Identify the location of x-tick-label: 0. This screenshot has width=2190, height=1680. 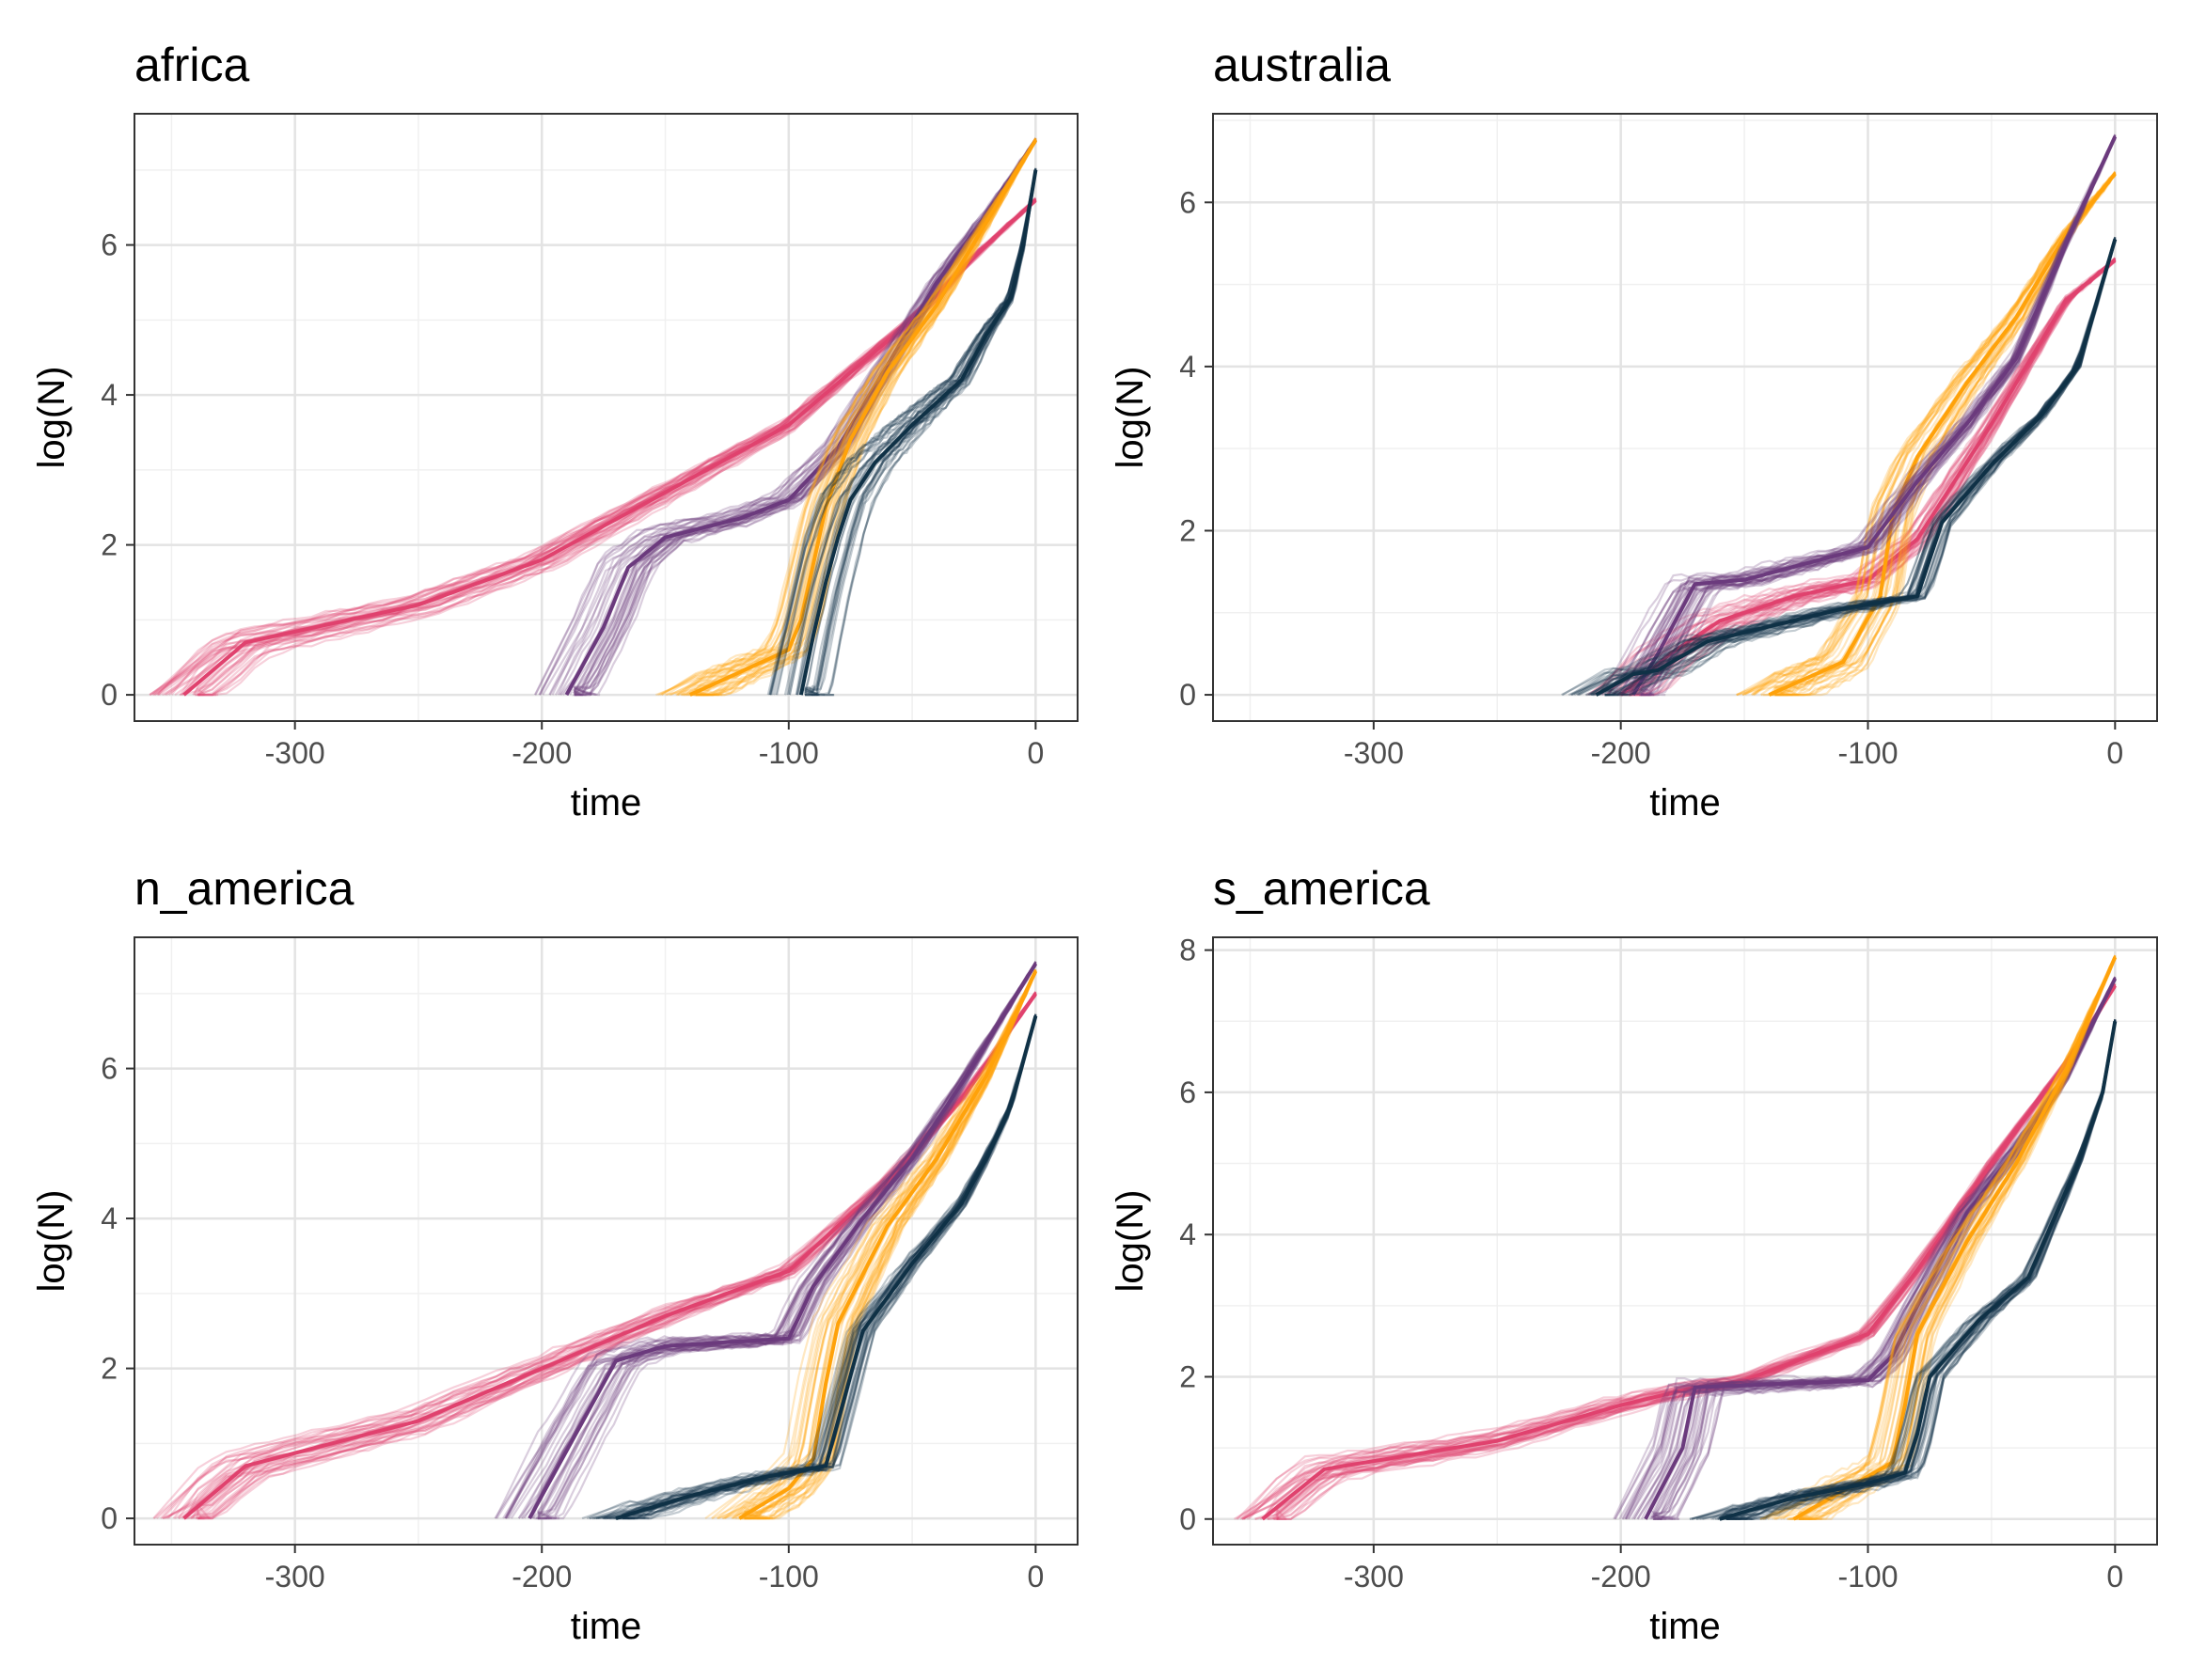
(2115, 1577).